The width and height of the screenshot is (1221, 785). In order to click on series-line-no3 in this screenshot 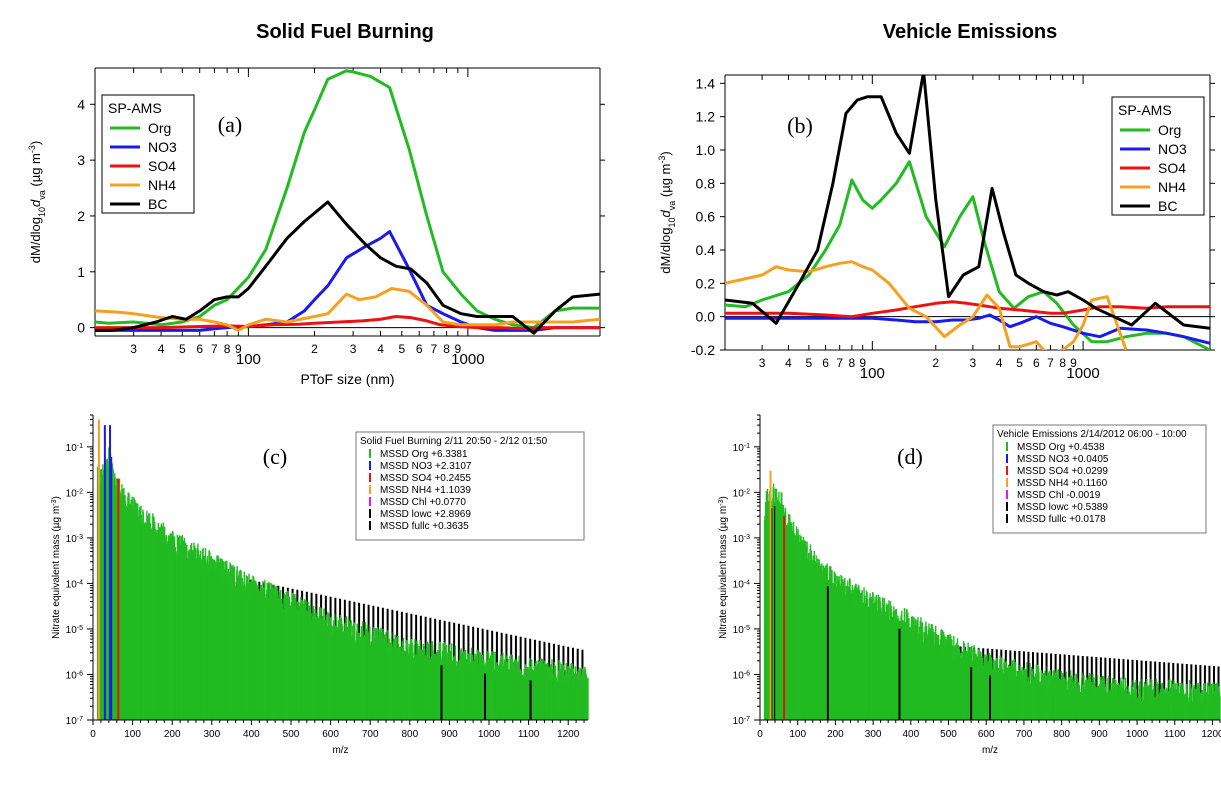, I will do `click(967, 329)`.